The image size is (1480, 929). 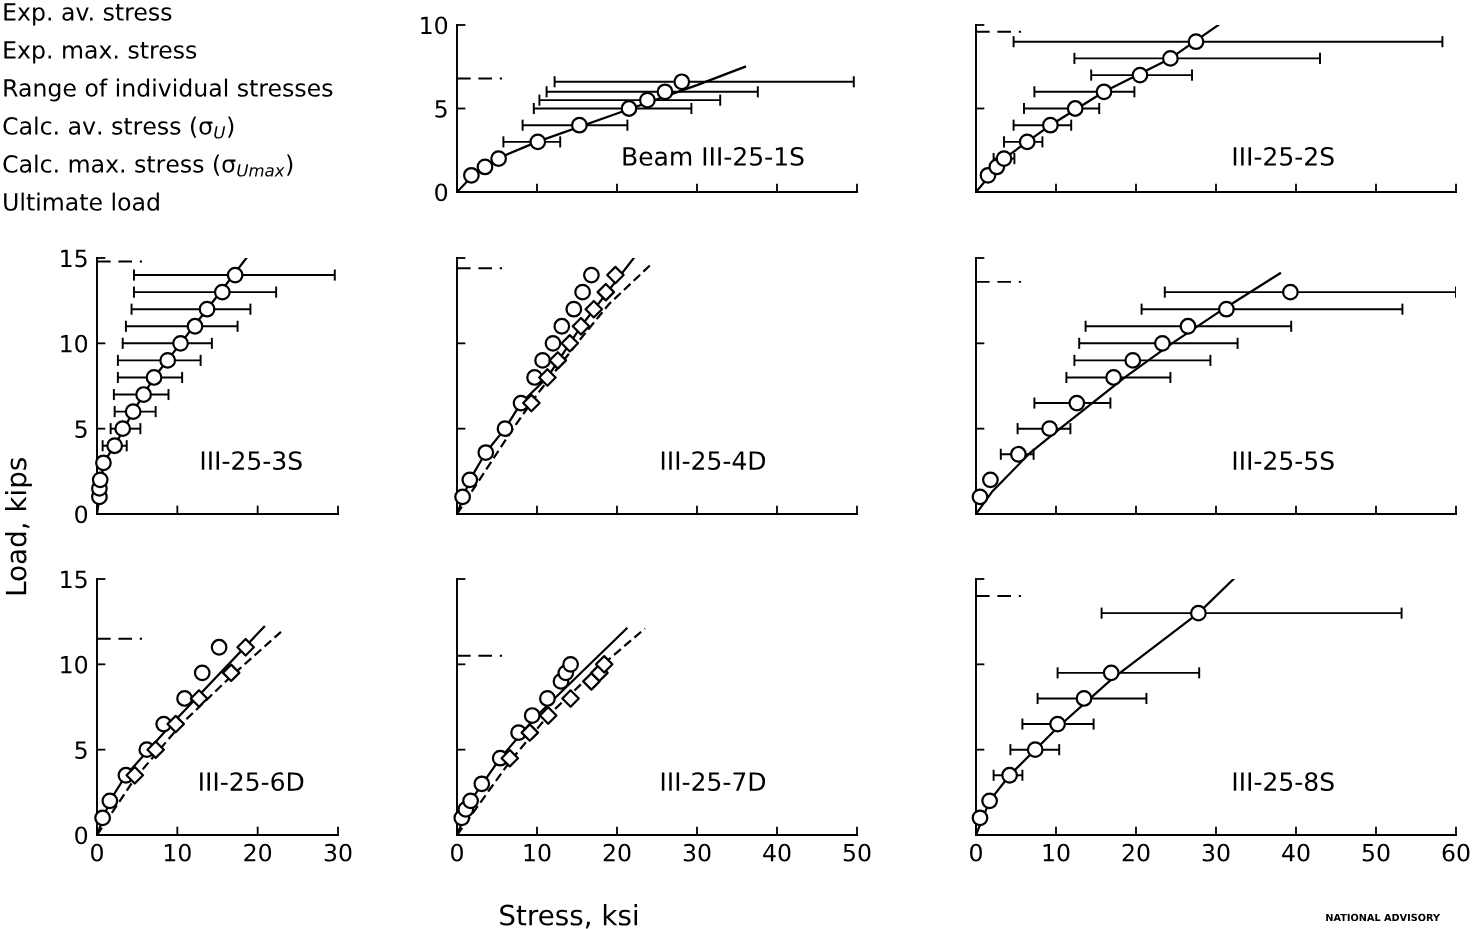 What do you see at coordinates (1383, 917) in the screenshot?
I see `text: NATIONAL ADVISORY` at bounding box center [1383, 917].